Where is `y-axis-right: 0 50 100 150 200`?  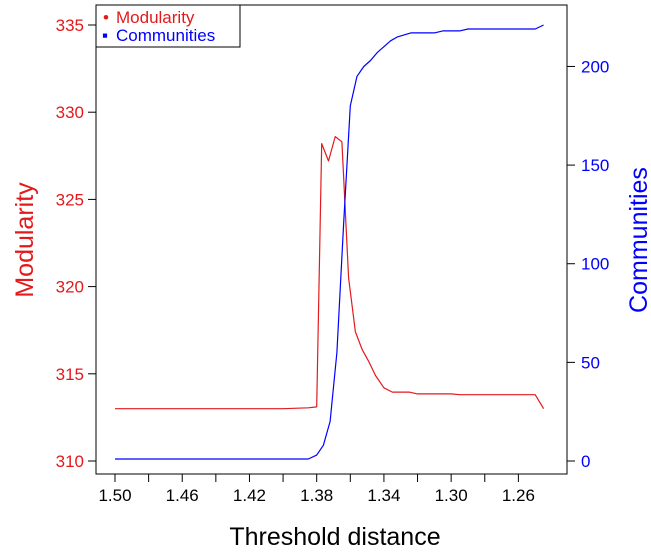
y-axis-right: 0 50 100 150 200 is located at coordinates (588, 264).